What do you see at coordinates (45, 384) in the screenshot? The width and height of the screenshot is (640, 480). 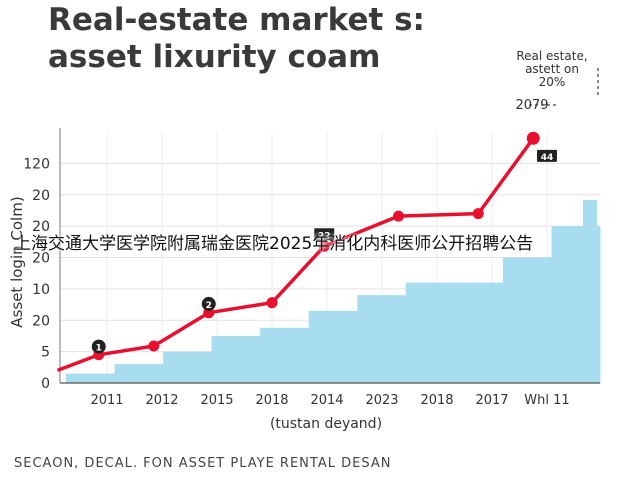 I see `y-tick-label: 0` at bounding box center [45, 384].